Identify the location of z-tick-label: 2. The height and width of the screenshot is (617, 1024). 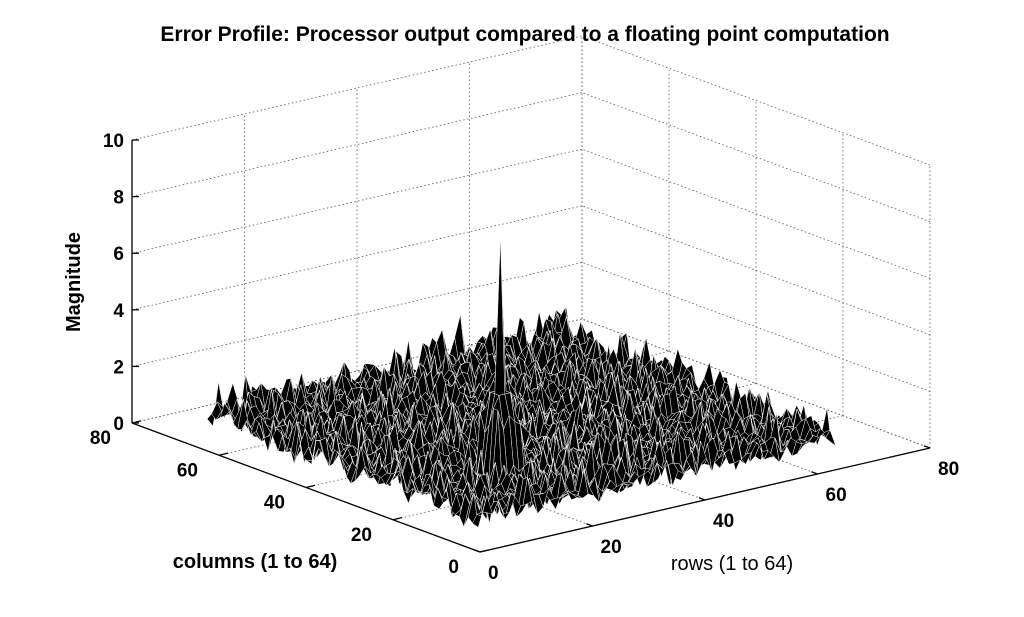
(118, 367).